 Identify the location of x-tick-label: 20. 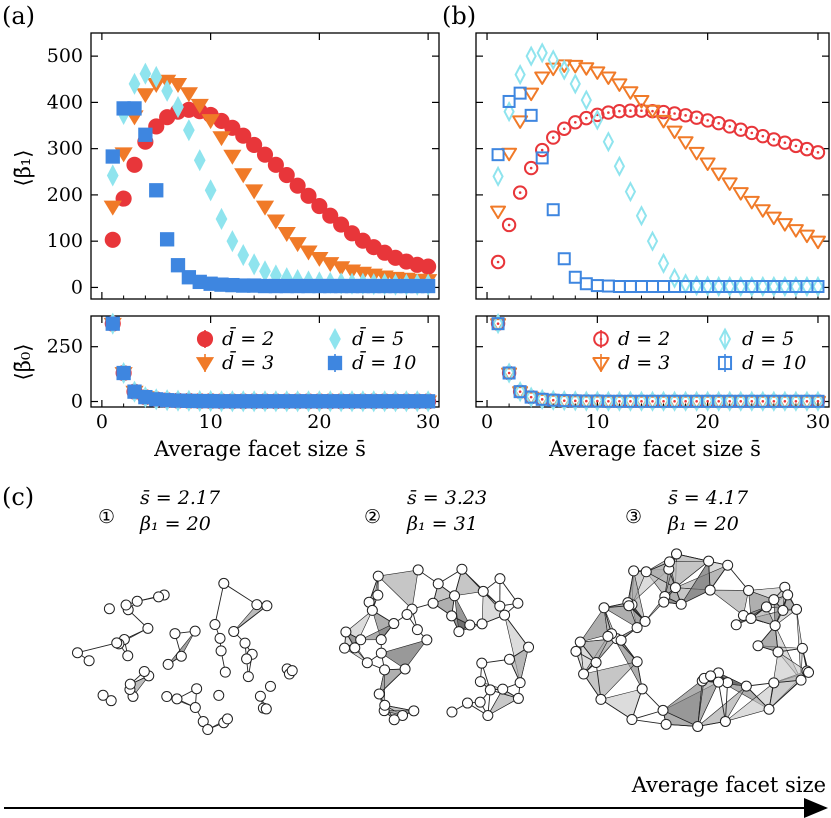
(319, 422).